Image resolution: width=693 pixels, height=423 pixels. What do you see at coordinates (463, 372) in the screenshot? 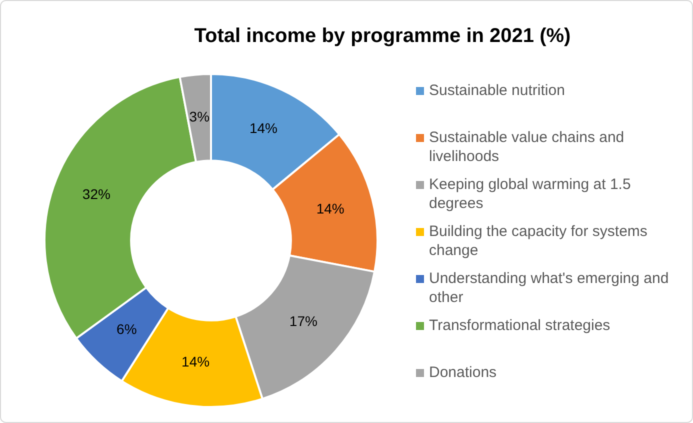
I see `legend-label: Donations` at bounding box center [463, 372].